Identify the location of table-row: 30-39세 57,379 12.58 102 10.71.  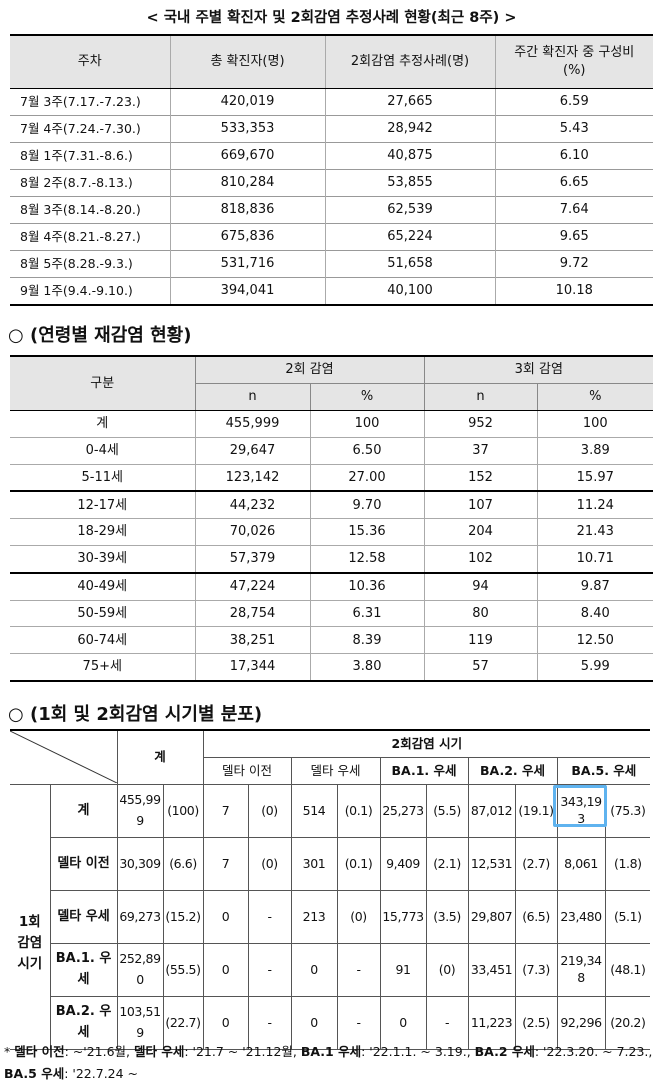
(332, 558).